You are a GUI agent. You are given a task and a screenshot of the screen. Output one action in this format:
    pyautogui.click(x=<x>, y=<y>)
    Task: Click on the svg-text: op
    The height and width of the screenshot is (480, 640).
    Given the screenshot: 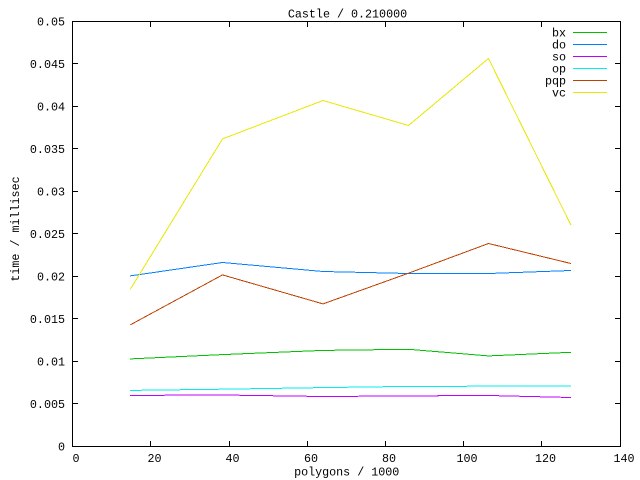 What is the action you would take?
    pyautogui.click(x=559, y=69)
    